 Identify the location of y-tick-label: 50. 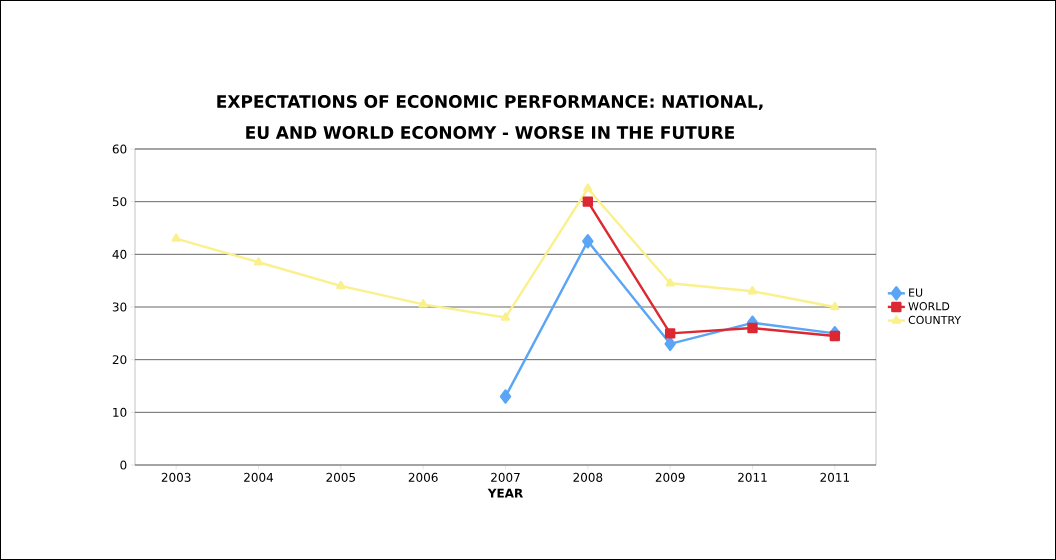
(119, 202).